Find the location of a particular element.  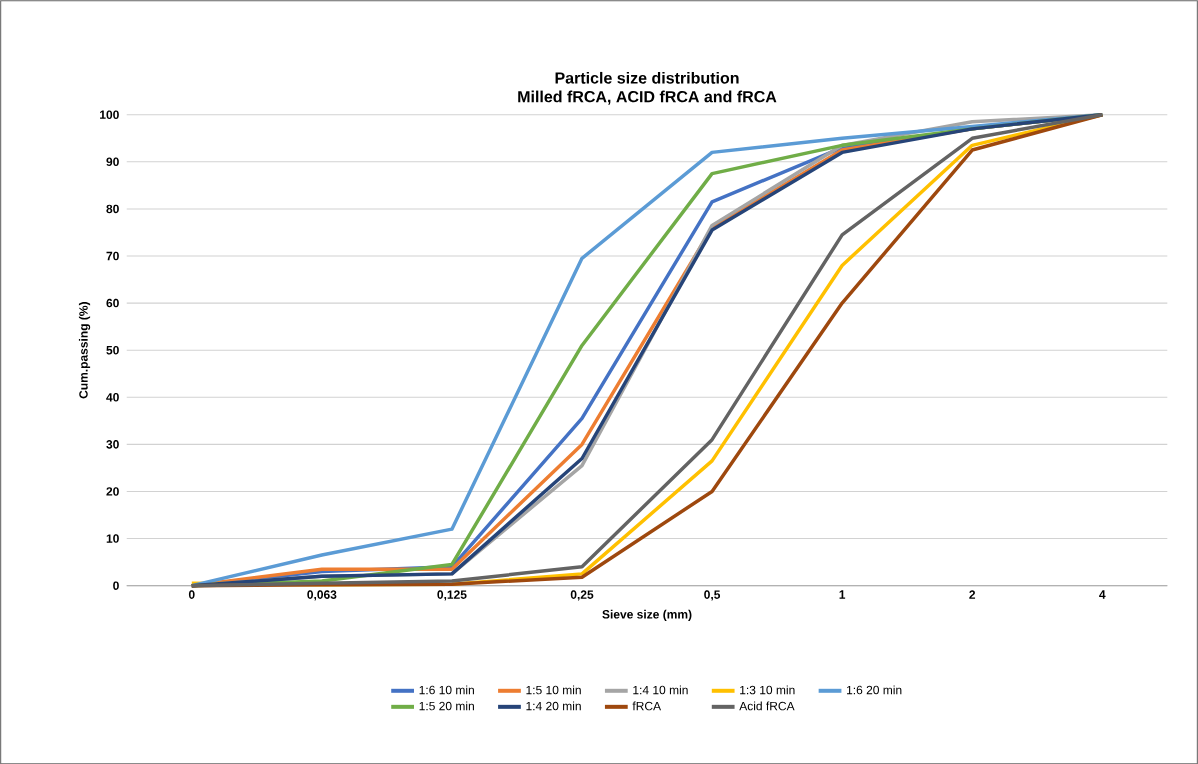

x-tick-label: 1 is located at coordinates (842, 594).